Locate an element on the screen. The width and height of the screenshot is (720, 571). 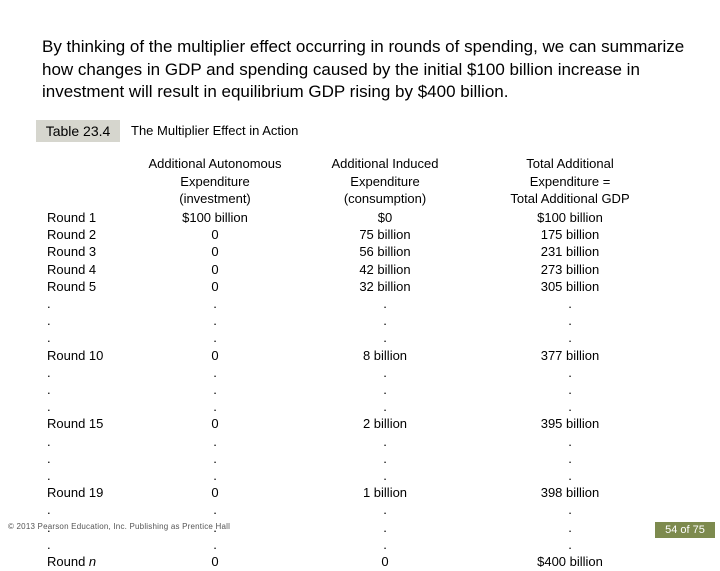
induced-cell: 8 billion is located at coordinates (385, 355).